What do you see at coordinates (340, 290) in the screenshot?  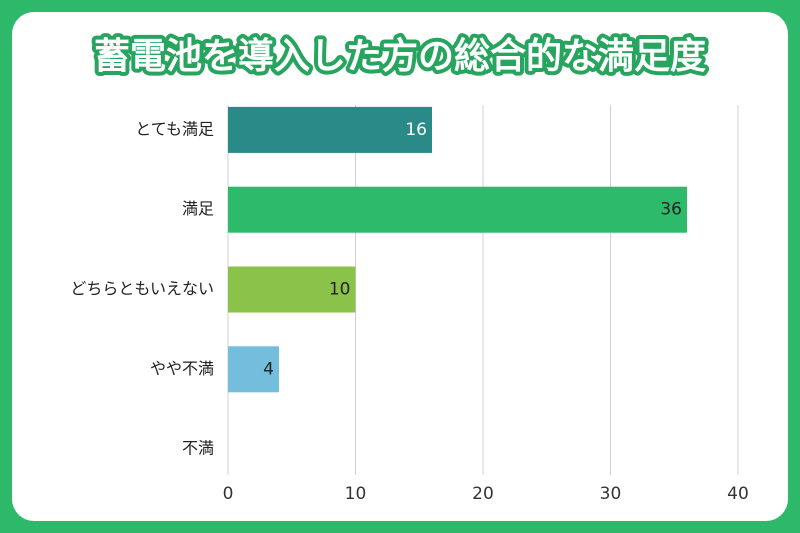 I see `value-label: 10` at bounding box center [340, 290].